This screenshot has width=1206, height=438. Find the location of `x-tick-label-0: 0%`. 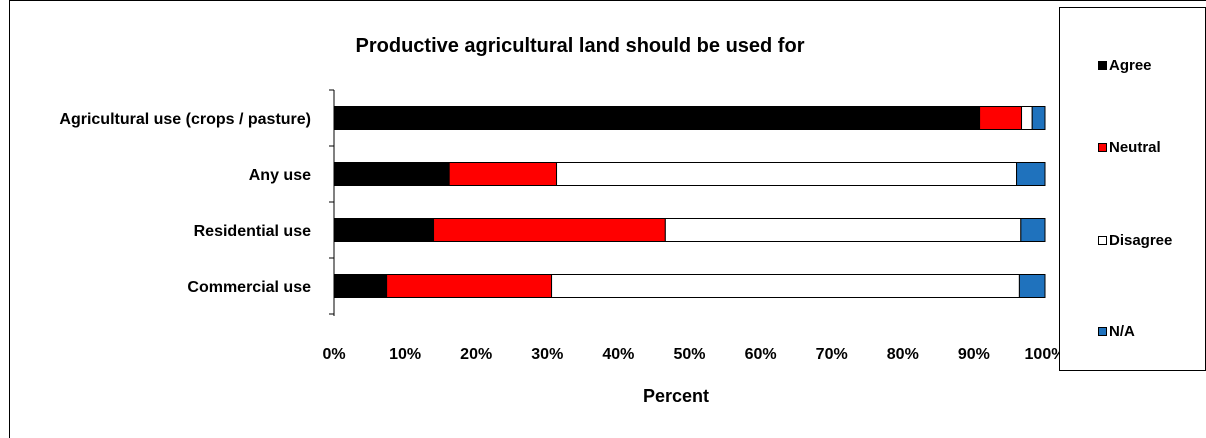

x-tick-label-0: 0% is located at coordinates (333, 354).